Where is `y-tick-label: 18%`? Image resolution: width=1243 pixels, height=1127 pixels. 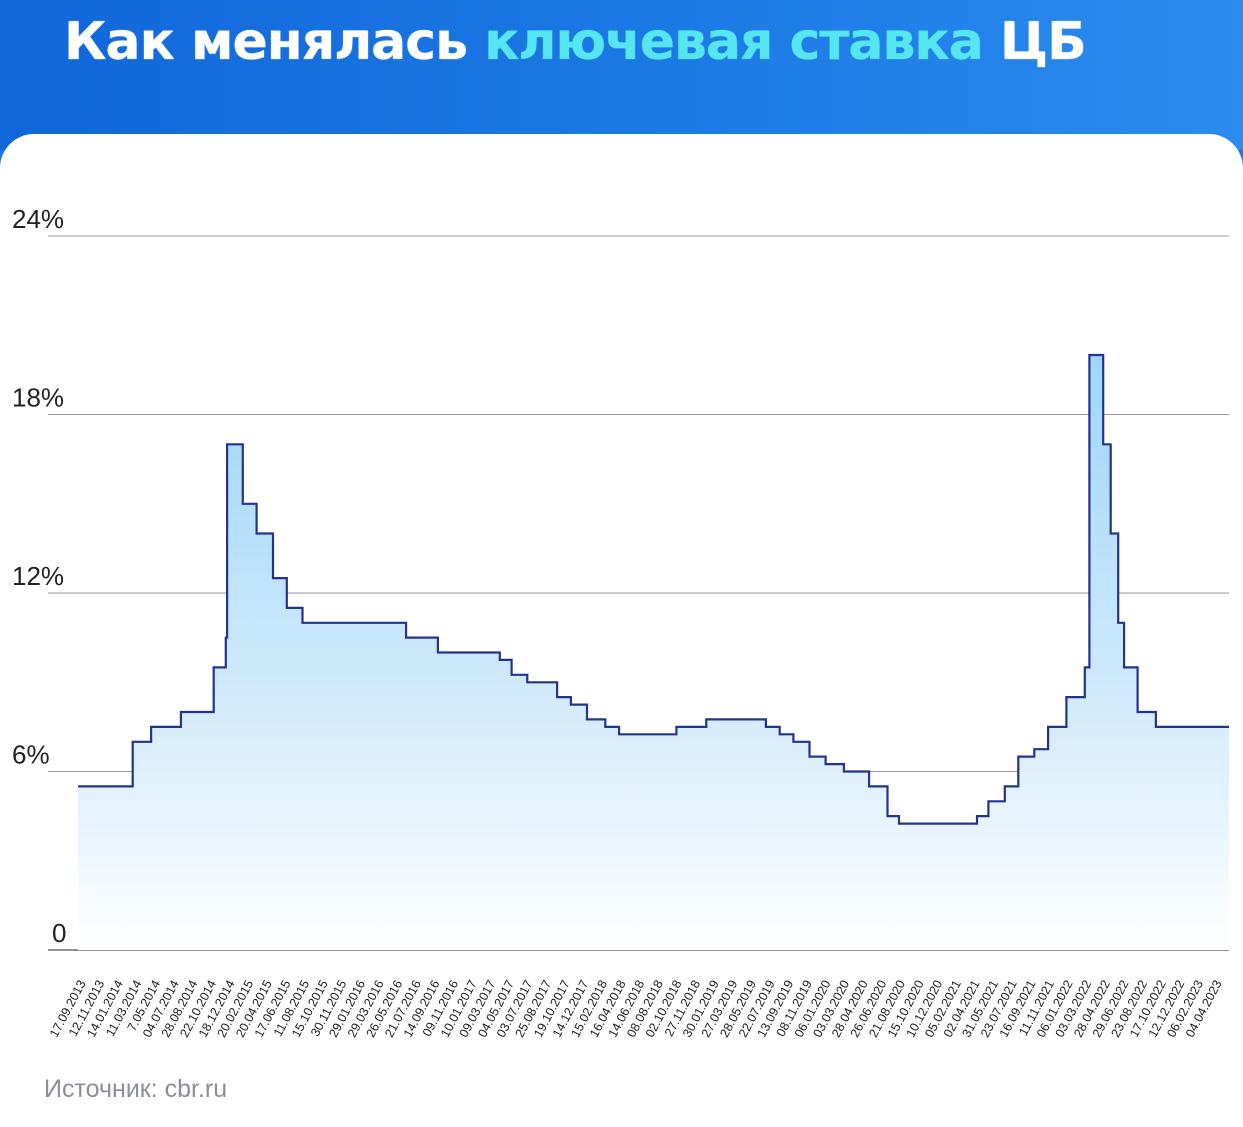 y-tick-label: 18% is located at coordinates (38, 398).